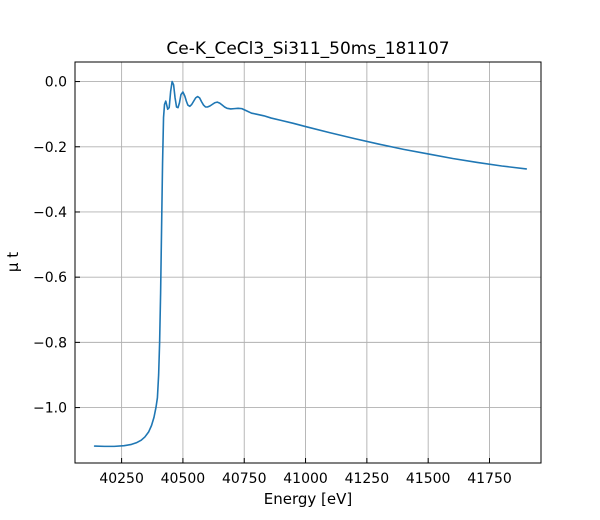 Image resolution: width=600 pixels, height=520 pixels. Describe the element at coordinates (244, 479) in the screenshot. I see `x-tick-label: 40750` at that location.